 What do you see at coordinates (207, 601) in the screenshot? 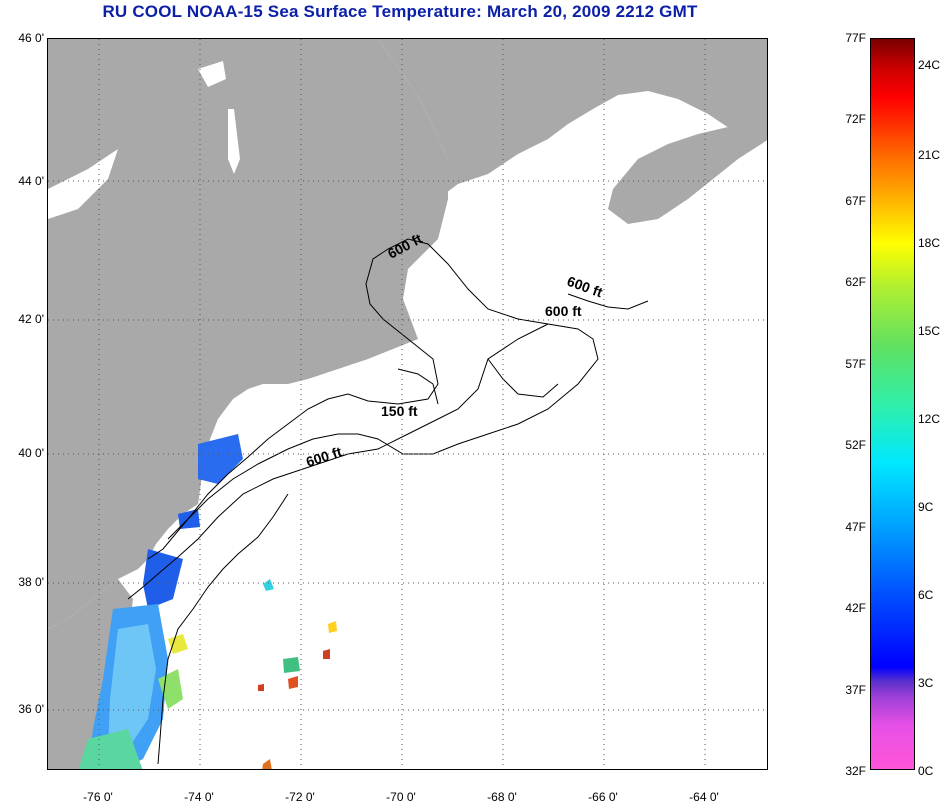
I see `sst-data-pixels` at bounding box center [207, 601].